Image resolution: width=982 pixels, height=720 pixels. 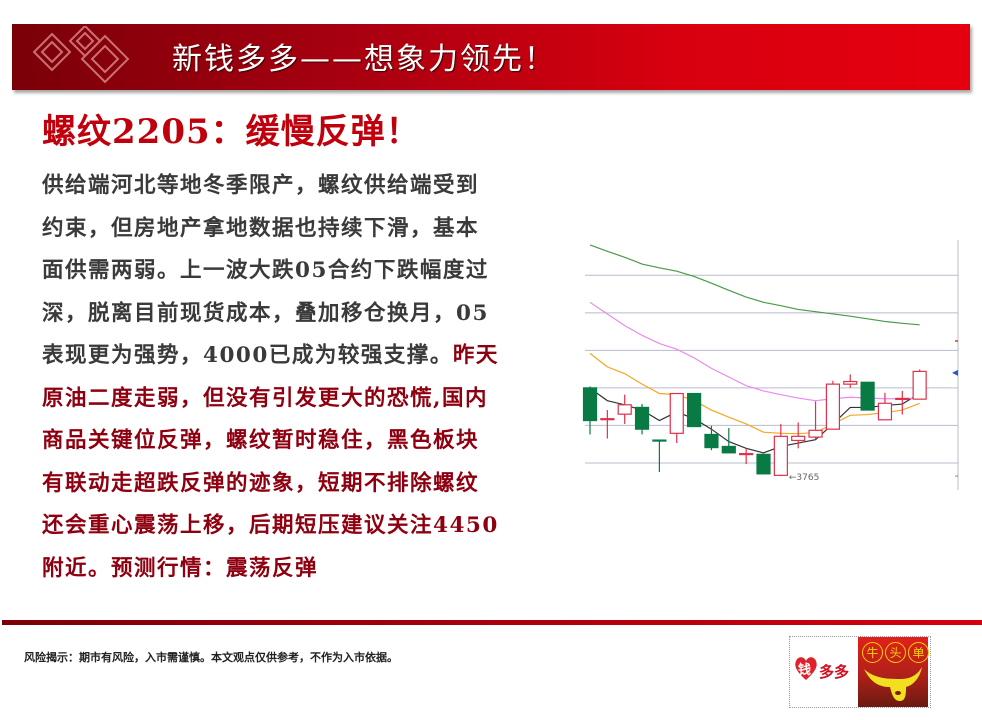 What do you see at coordinates (265, 313) in the screenshot?
I see `text-segment: 深，脱离目前现货成本，叠加移仓换月，05` at bounding box center [265, 313].